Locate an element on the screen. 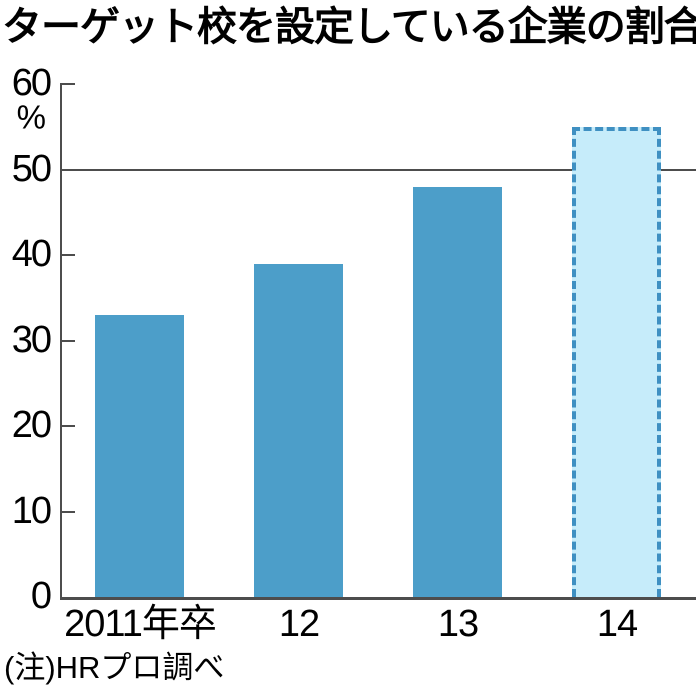 The width and height of the screenshot is (696, 695). y-tick-label: 0 is located at coordinates (41, 596).